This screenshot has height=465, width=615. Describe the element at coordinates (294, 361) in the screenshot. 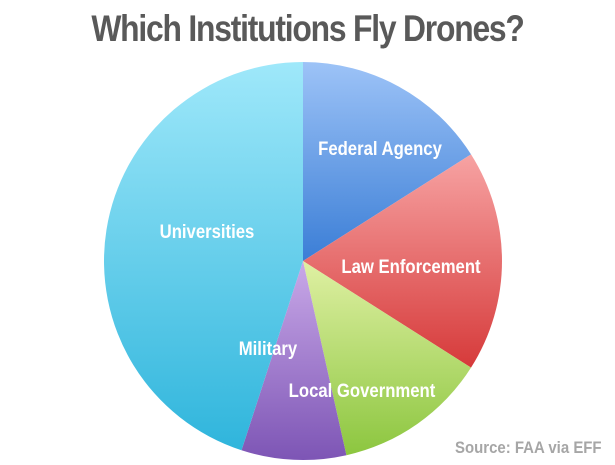

I see `pie-slice-military` at that location.